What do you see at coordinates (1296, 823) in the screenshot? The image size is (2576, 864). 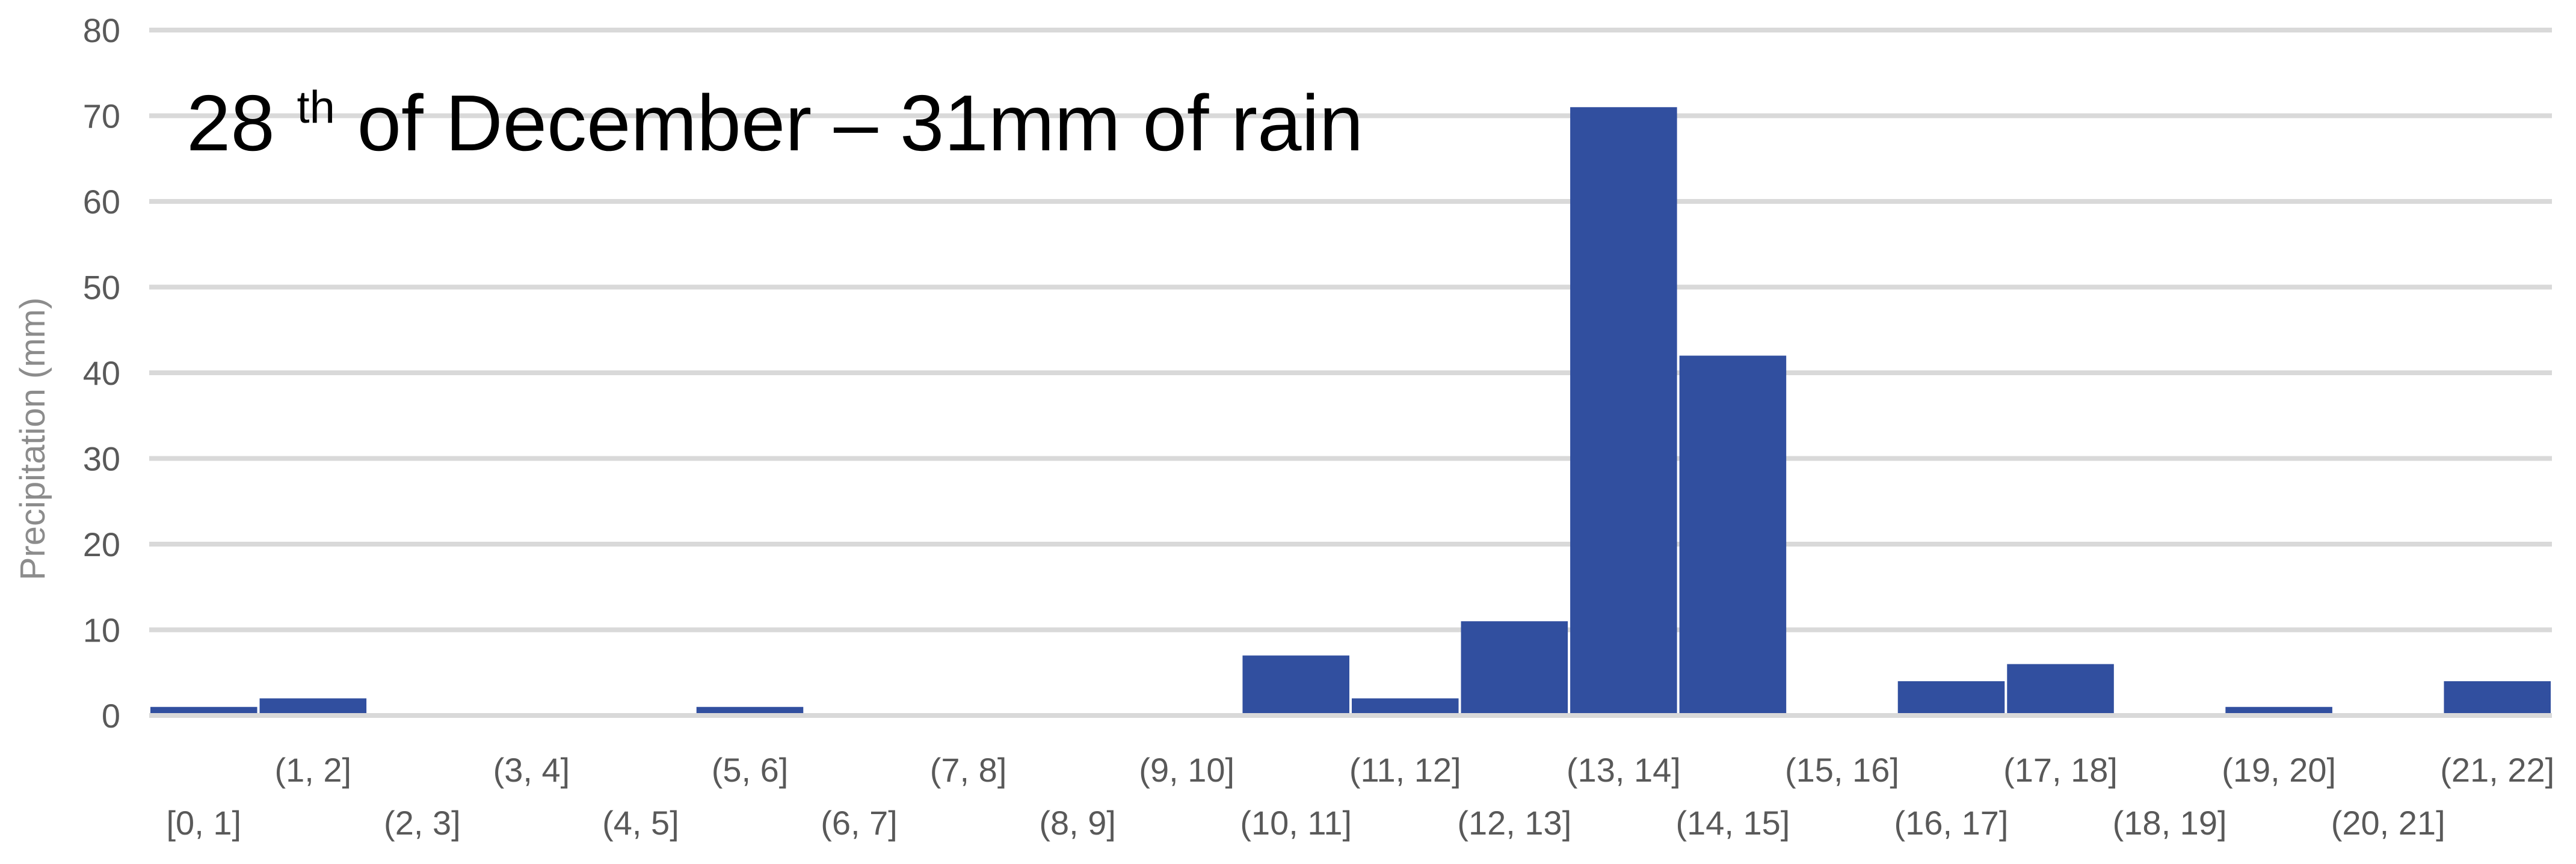 I see `x-tick-label: (10, 11]` at bounding box center [1296, 823].